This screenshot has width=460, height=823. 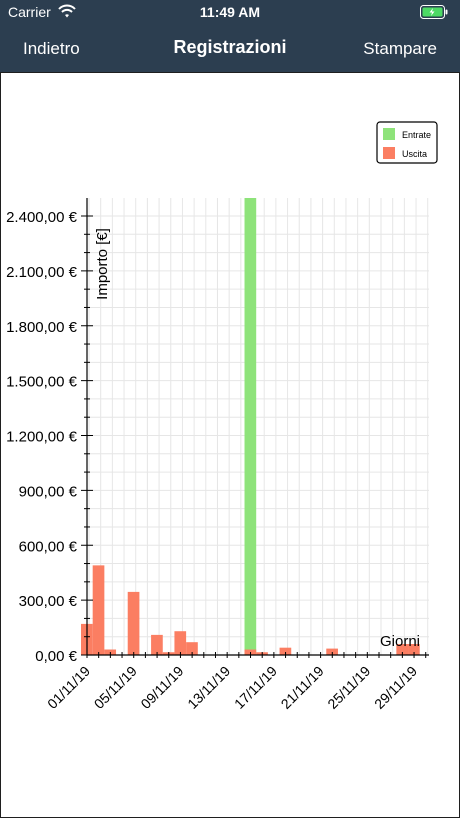 What do you see at coordinates (416, 135) in the screenshot?
I see `legend-label: Entrate` at bounding box center [416, 135].